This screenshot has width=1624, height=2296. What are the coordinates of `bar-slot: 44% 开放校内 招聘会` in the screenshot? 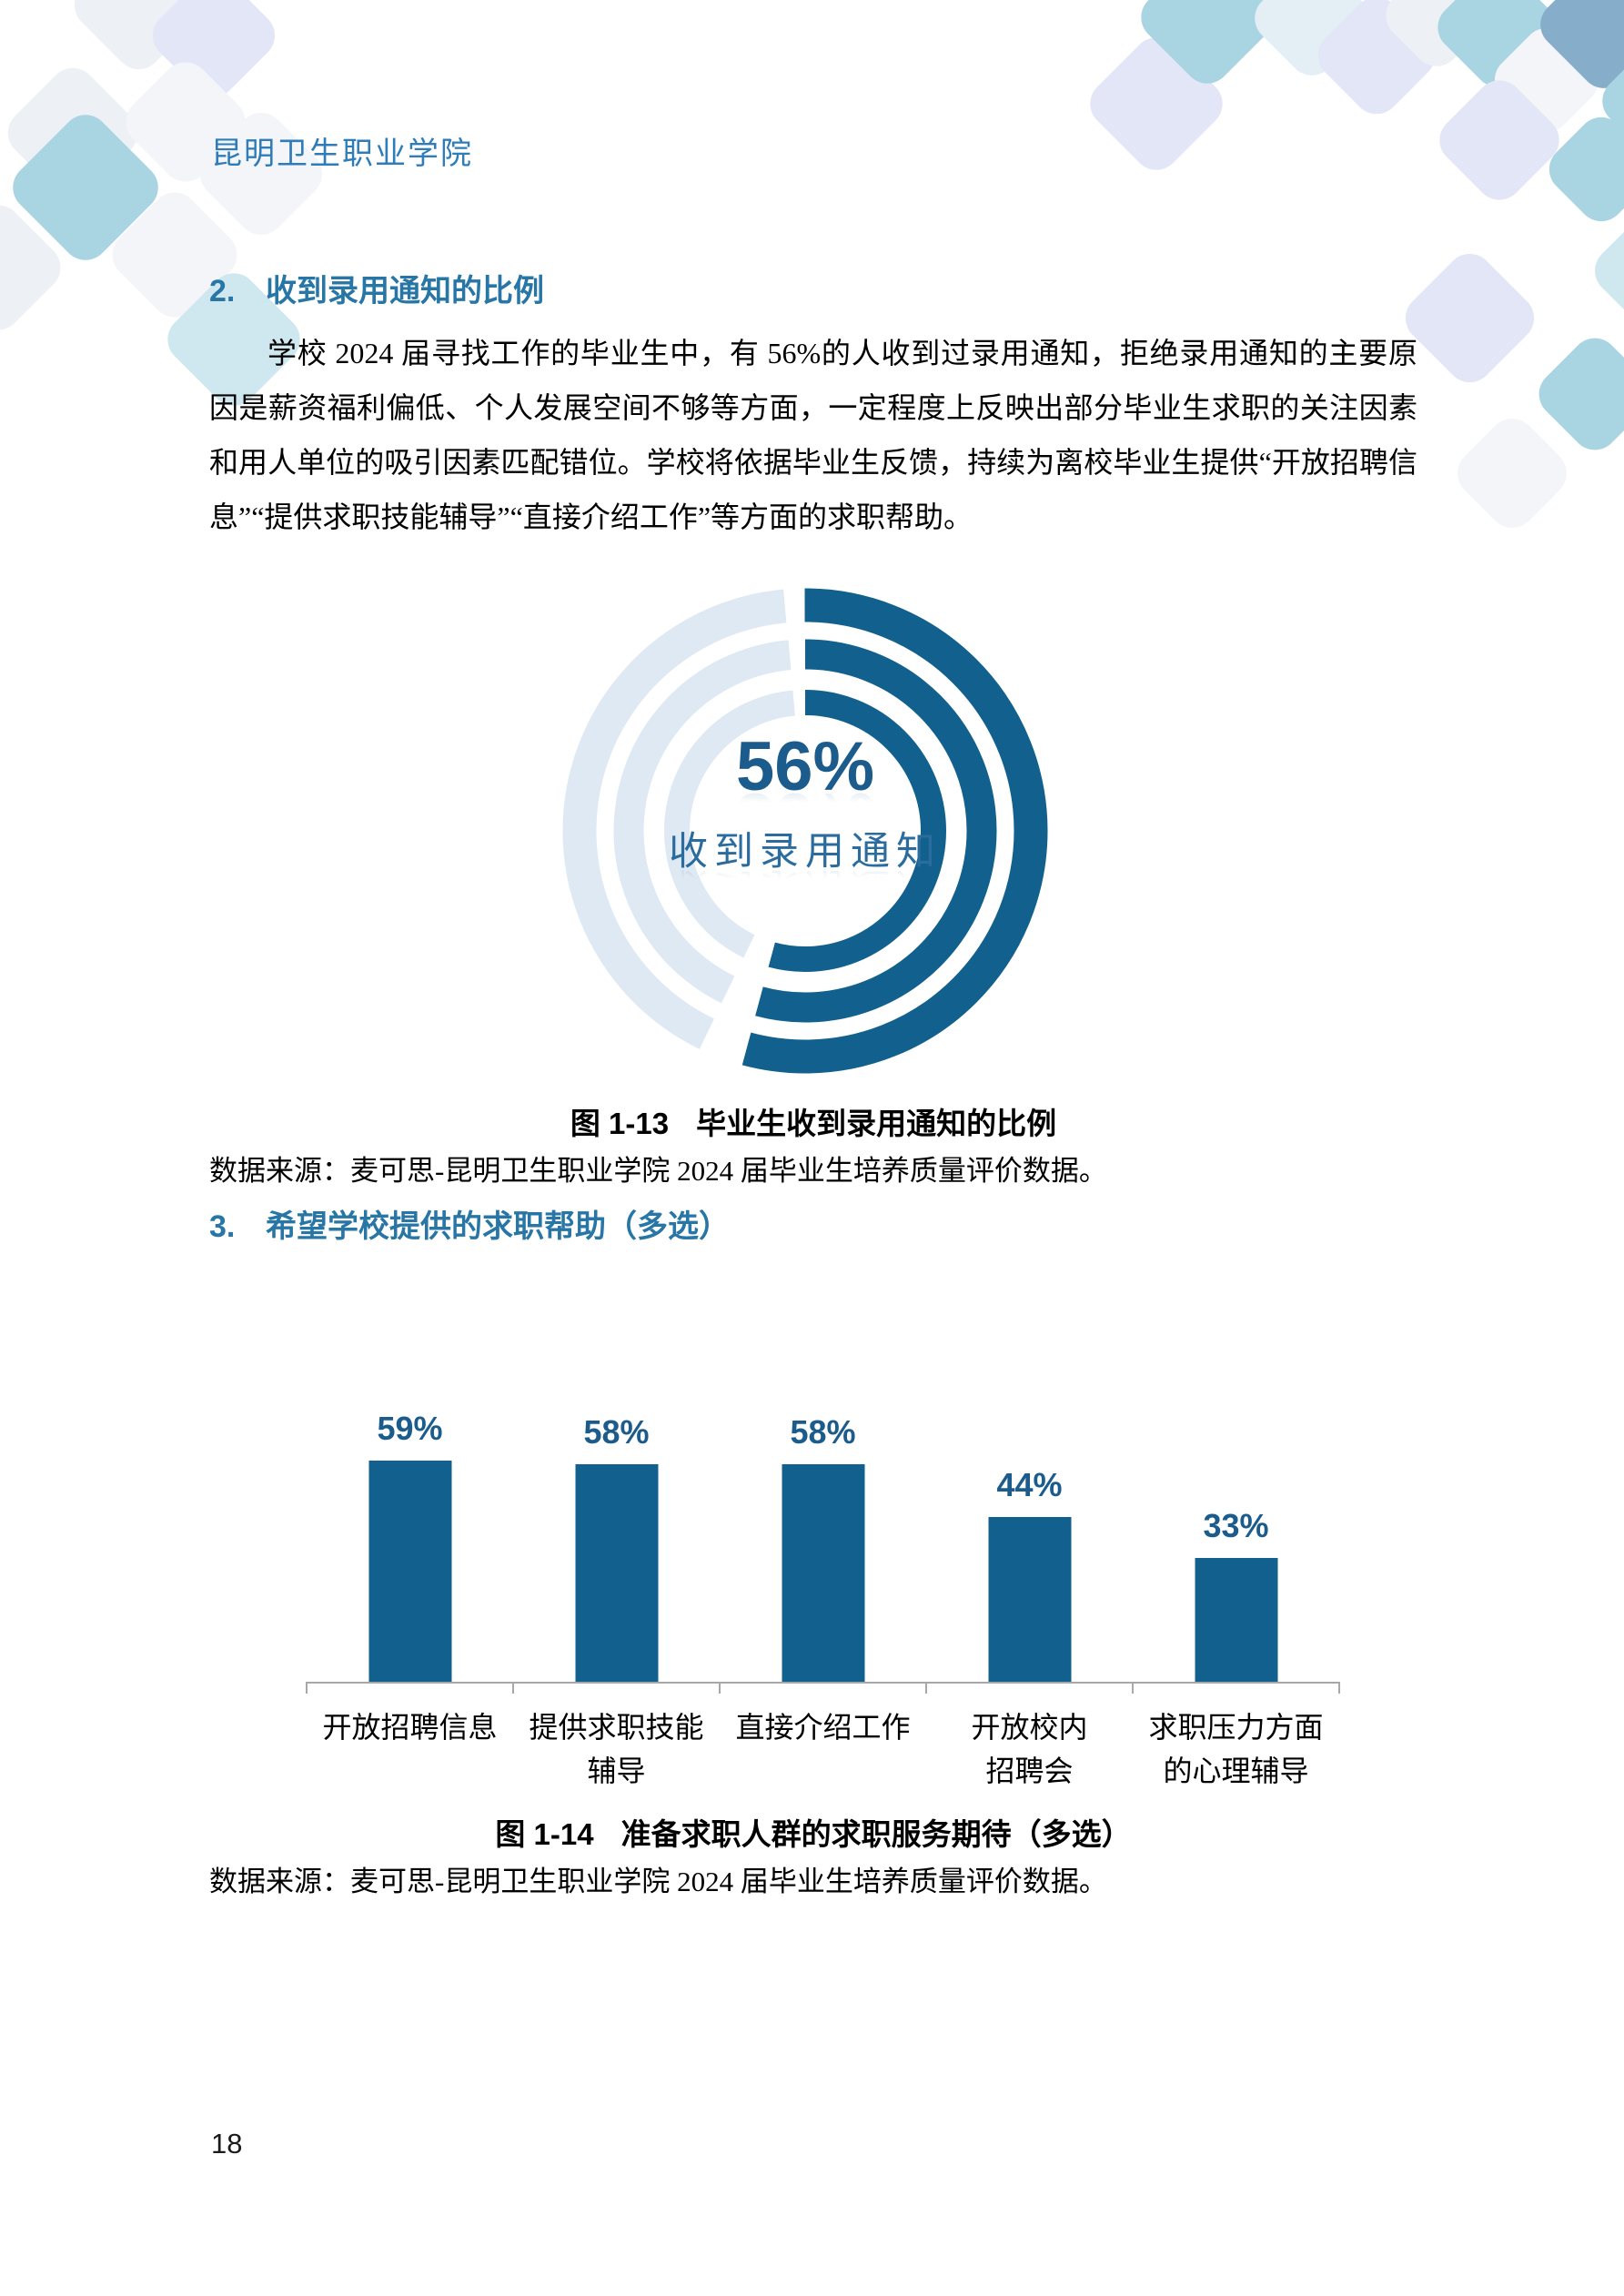 It's located at (1029, 1575).